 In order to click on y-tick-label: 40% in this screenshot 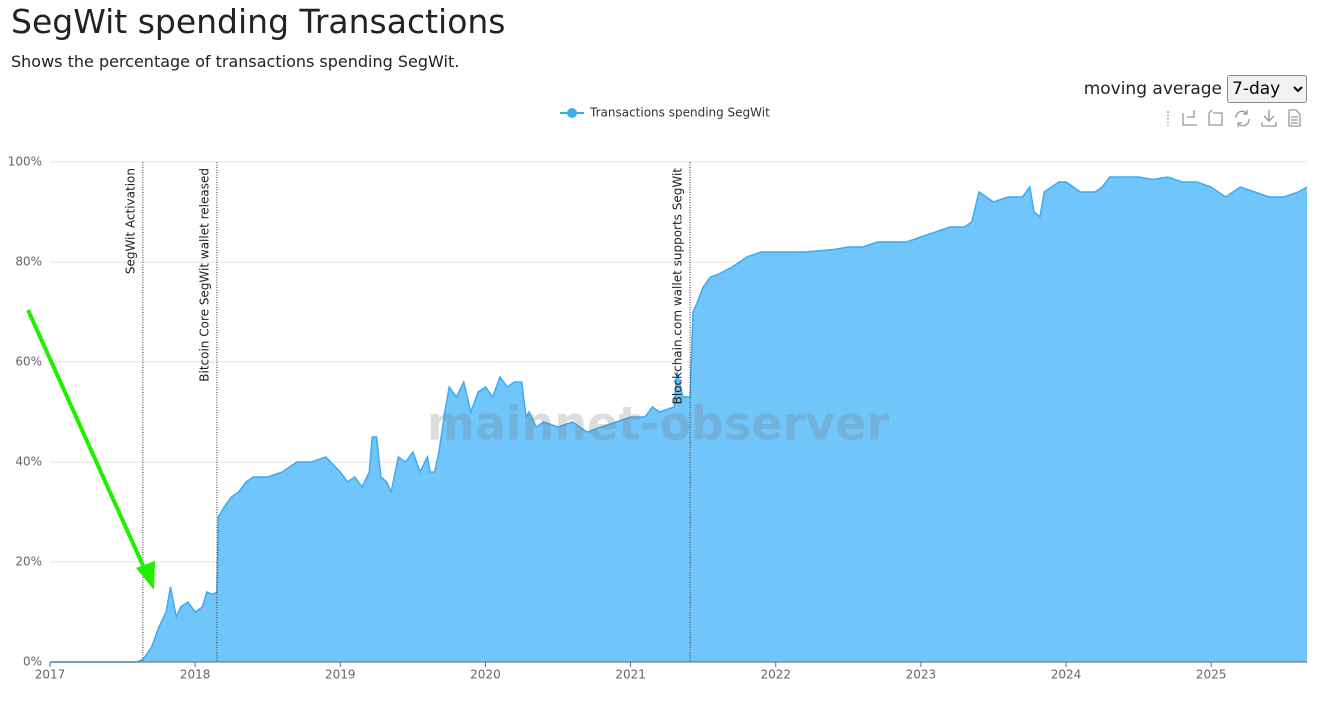, I will do `click(28, 462)`.